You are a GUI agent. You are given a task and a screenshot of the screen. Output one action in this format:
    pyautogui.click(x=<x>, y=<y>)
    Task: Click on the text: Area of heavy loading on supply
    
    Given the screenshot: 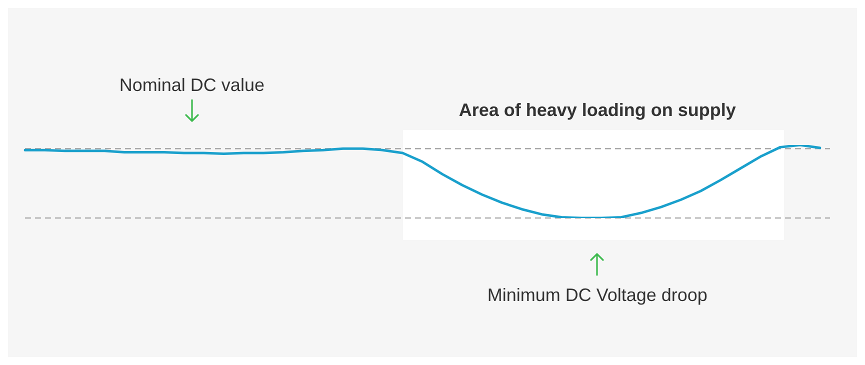 What is the action you would take?
    pyautogui.click(x=597, y=109)
    